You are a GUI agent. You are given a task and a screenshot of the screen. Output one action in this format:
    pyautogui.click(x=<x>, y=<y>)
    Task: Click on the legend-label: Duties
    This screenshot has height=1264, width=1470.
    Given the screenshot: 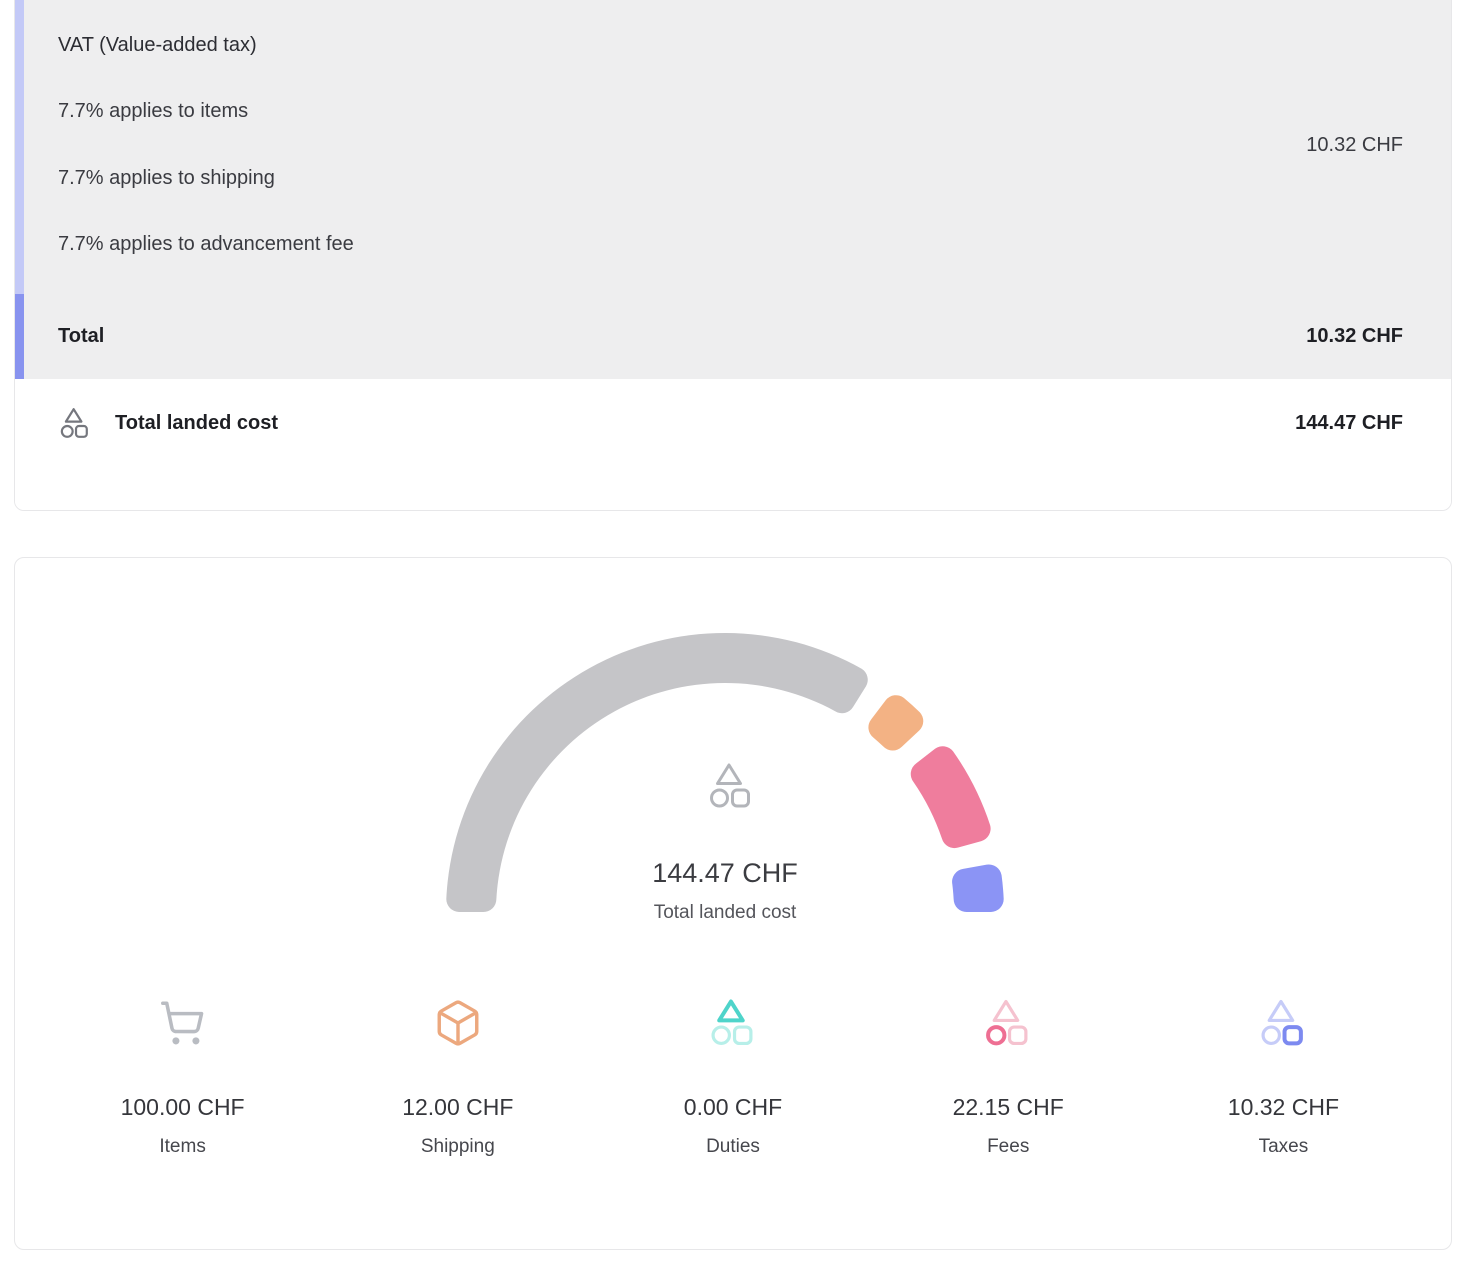 What is the action you would take?
    pyautogui.click(x=733, y=1146)
    